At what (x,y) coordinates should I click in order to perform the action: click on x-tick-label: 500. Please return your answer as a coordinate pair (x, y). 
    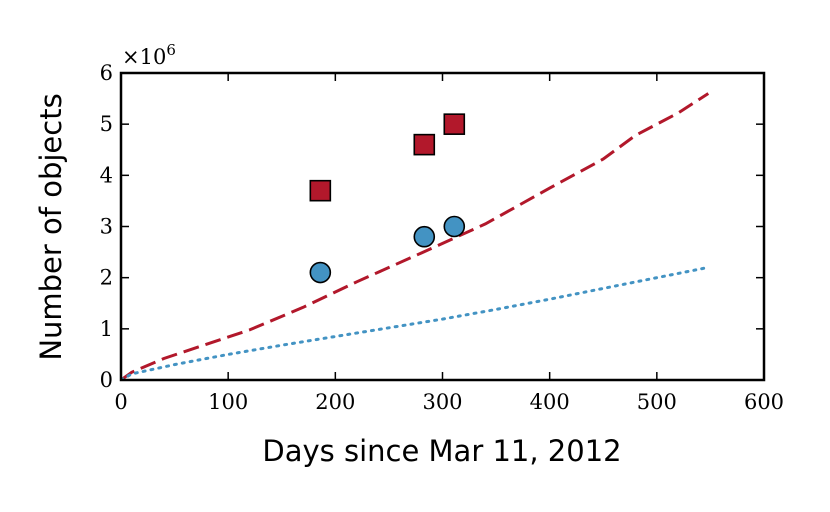
    Looking at the image, I should click on (657, 402).